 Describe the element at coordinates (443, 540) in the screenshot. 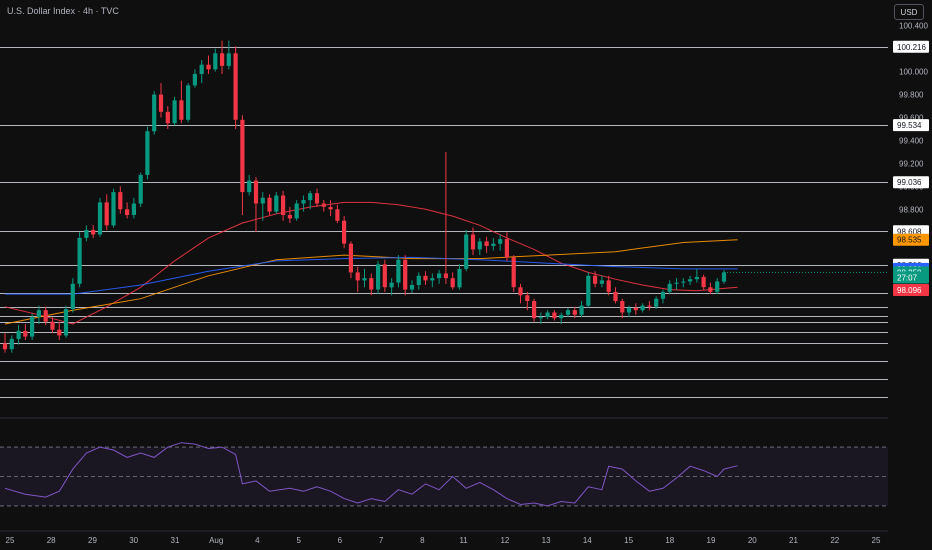

I see `time-axis: 25 28 29 30 31 Aug 4 5 6 7 8 11 12 13 14 15 18 19 20 21 22 25` at that location.